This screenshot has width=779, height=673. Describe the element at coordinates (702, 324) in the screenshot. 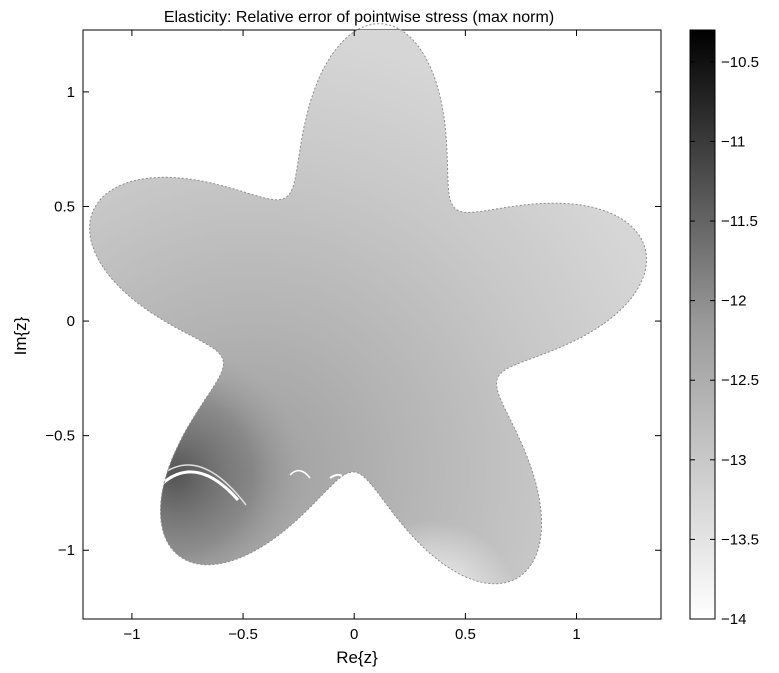

I see `colorbar` at that location.